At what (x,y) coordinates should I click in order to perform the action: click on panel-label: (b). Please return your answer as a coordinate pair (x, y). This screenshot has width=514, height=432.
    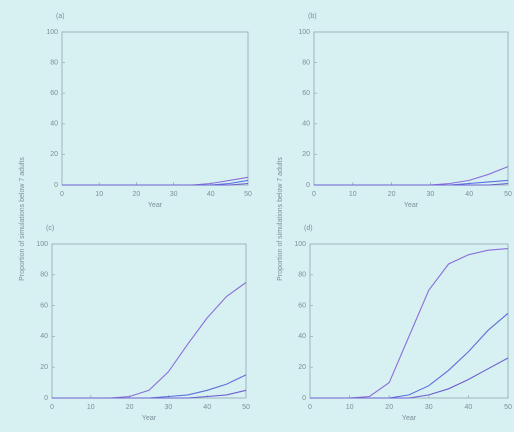
    Looking at the image, I should click on (312, 16).